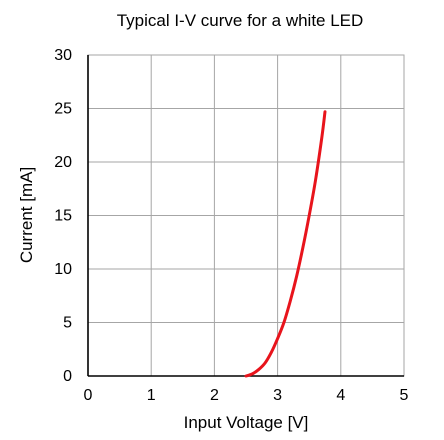 This screenshot has height=440, width=444. I want to click on y-axis-label: Current [mA], so click(26, 215).